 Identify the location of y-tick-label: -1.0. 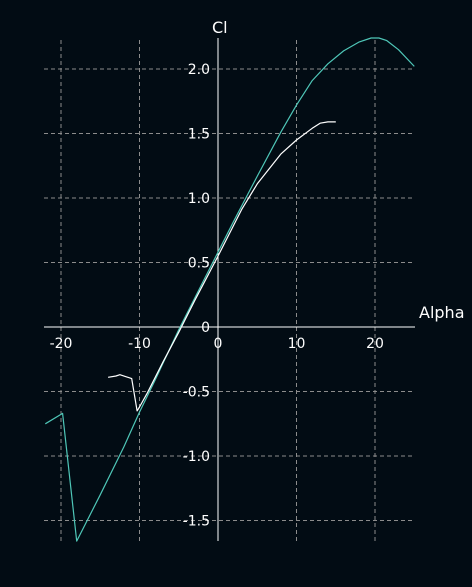
(196, 457).